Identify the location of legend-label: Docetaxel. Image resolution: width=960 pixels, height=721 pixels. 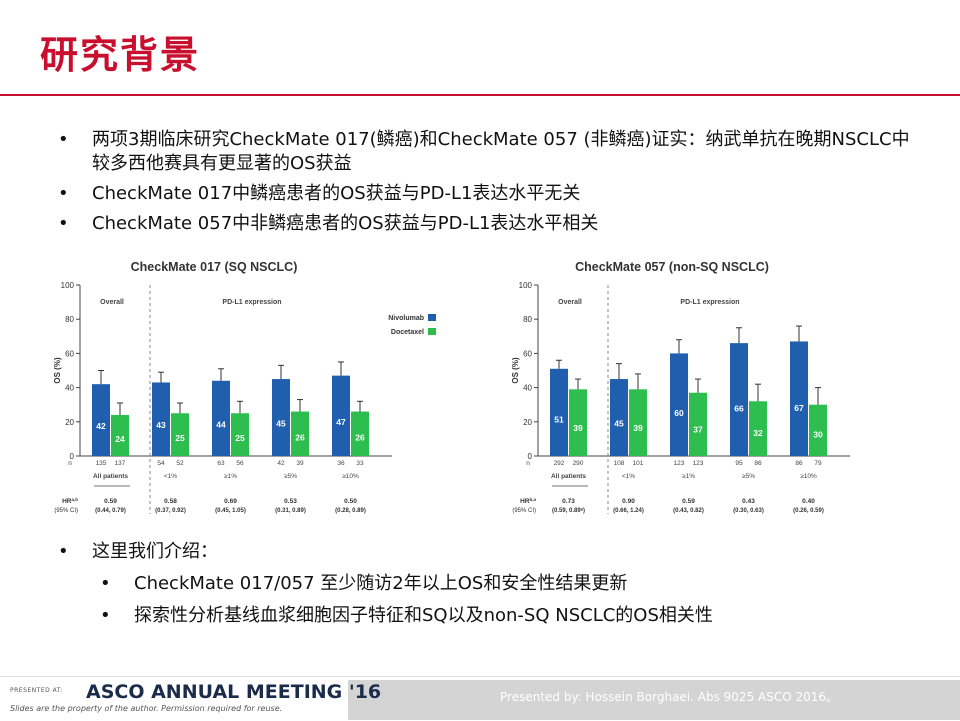
(407, 332).